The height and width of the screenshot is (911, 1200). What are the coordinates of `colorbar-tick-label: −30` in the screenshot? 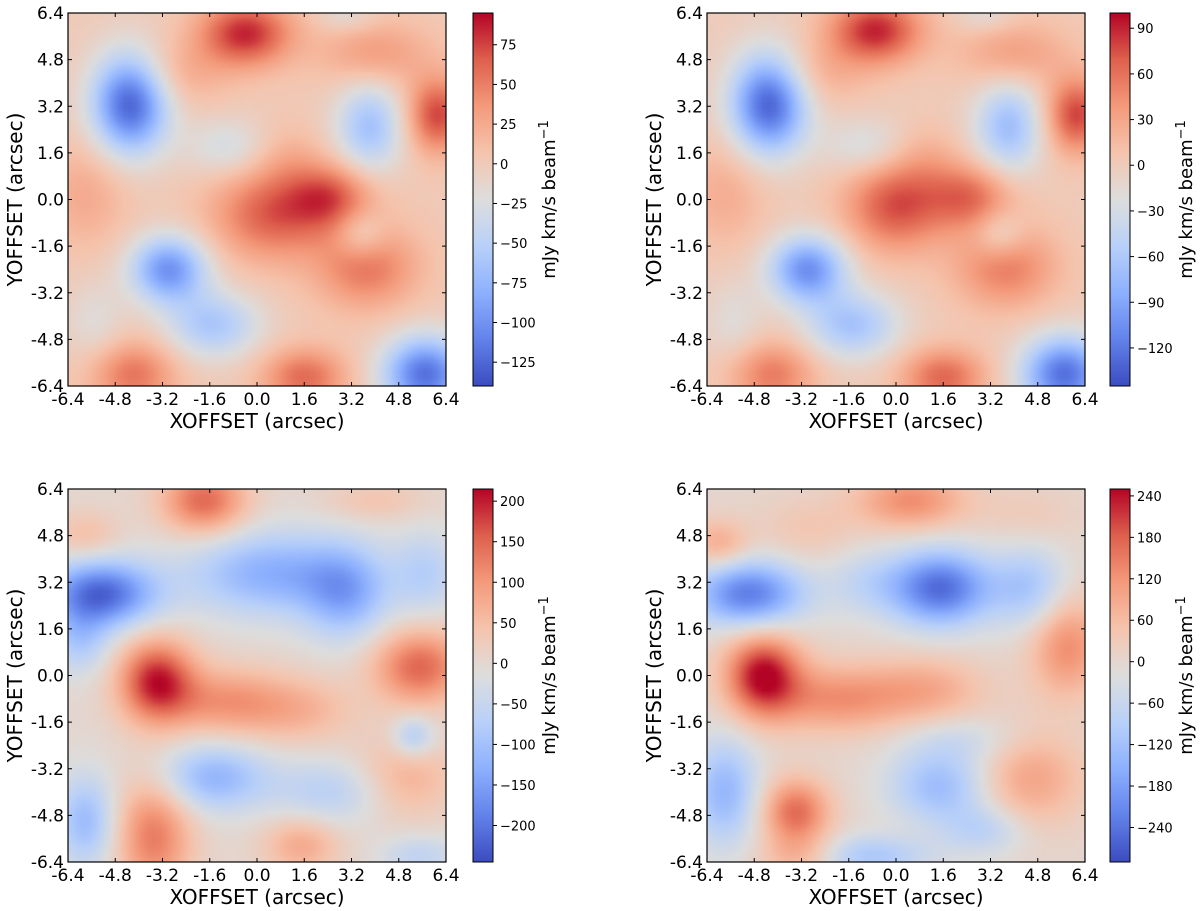 It's located at (1150, 212).